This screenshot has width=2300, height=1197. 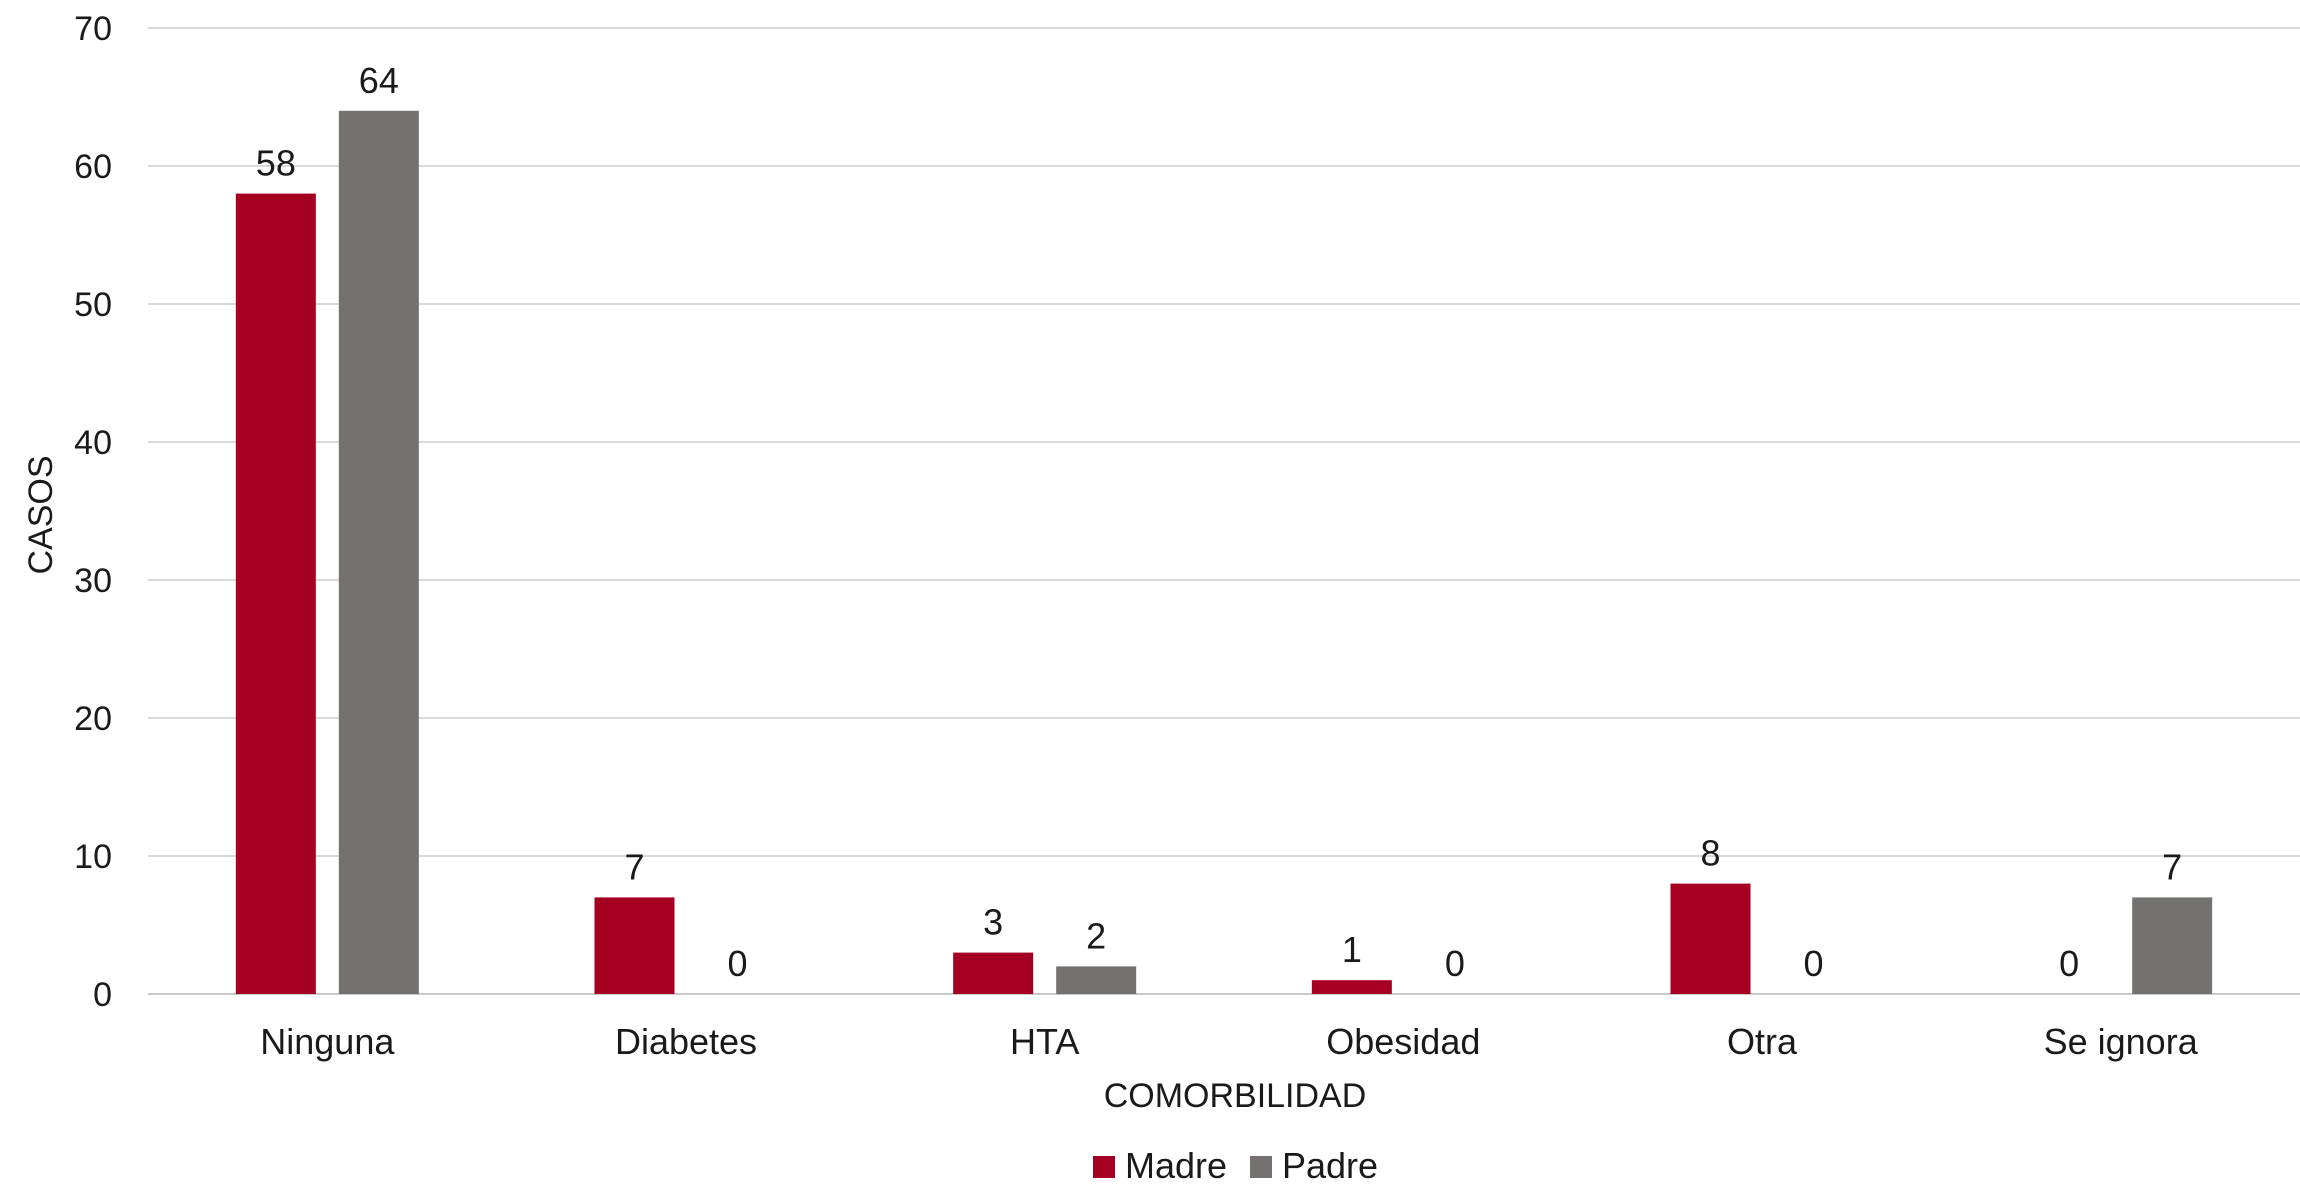 I want to click on y-axis-title: CASOS, so click(x=41, y=514).